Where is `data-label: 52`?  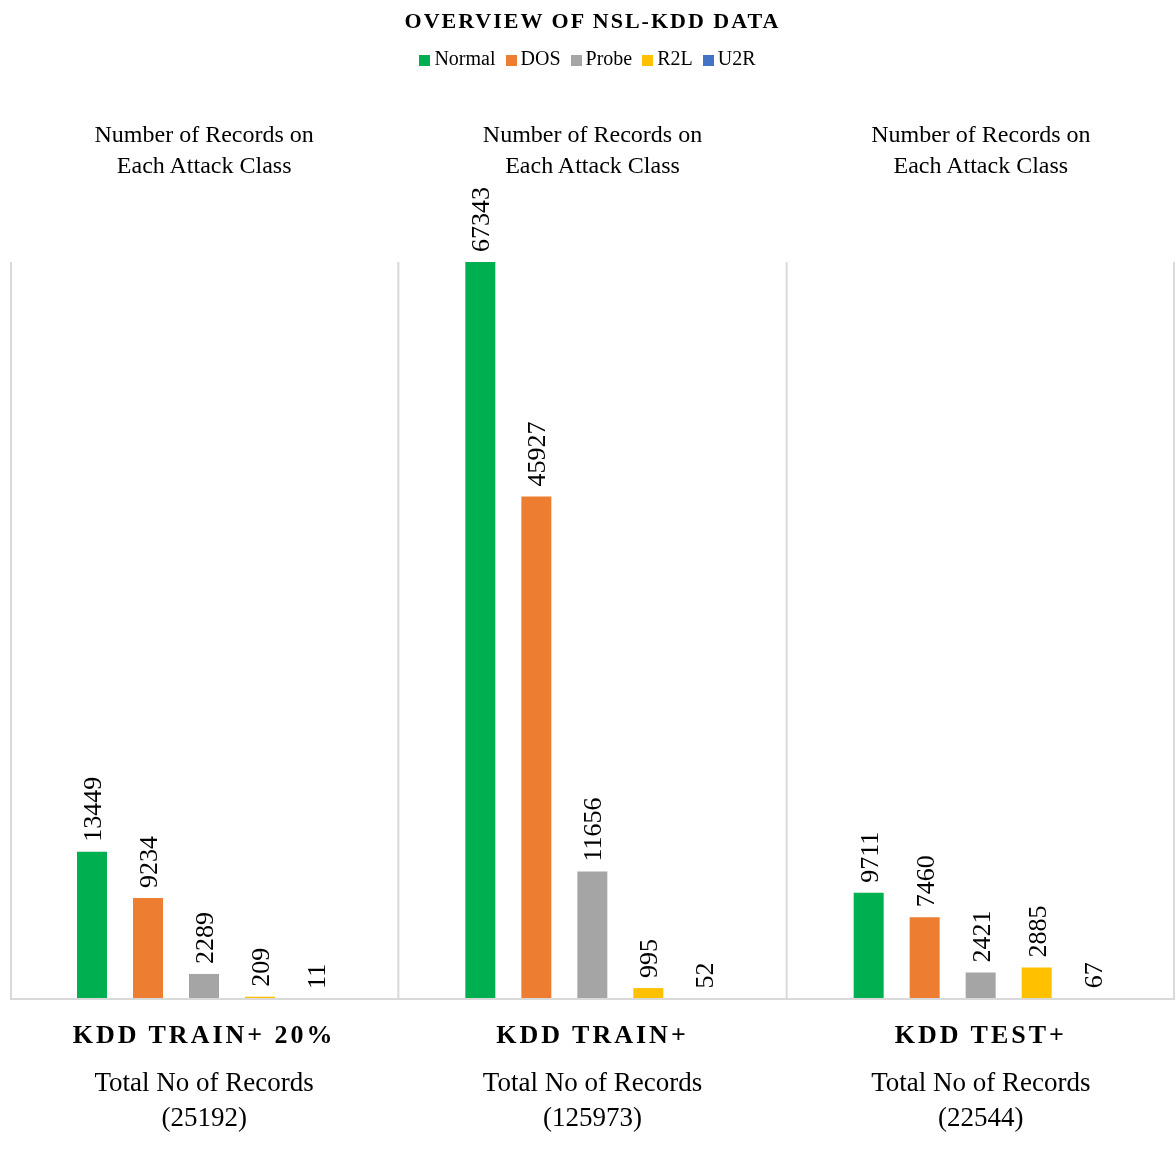
data-label: 52 is located at coordinates (705, 975).